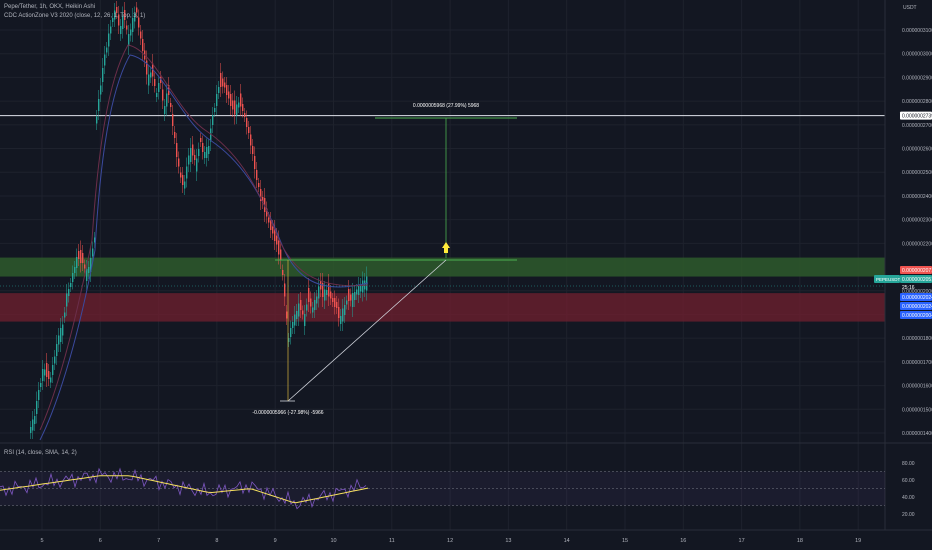 The image size is (932, 550). What do you see at coordinates (908, 265) in the screenshot?
I see `price-scale` at bounding box center [908, 265].